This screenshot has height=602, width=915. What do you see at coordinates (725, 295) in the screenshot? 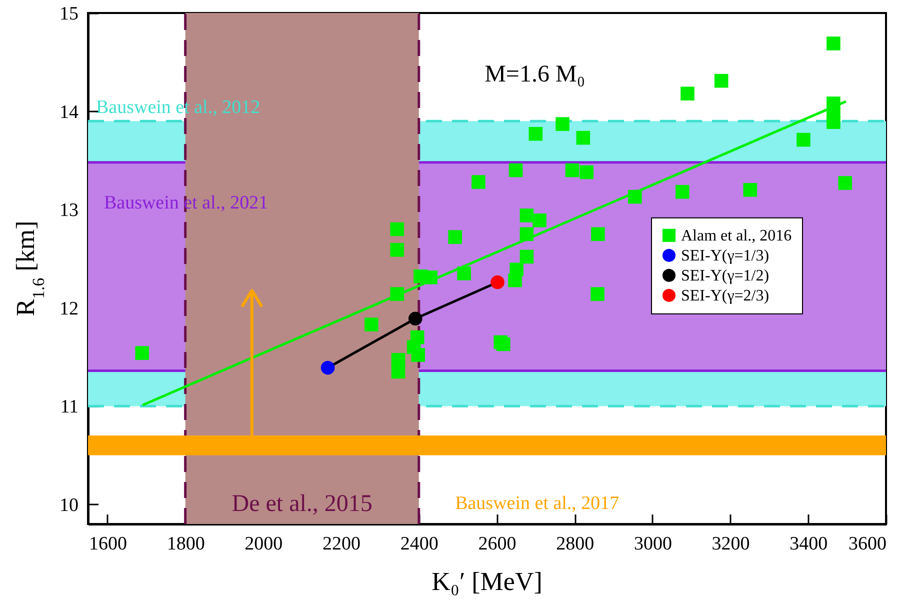
I see `legend-label: SEI-Y(γ=2/3)` at bounding box center [725, 295].